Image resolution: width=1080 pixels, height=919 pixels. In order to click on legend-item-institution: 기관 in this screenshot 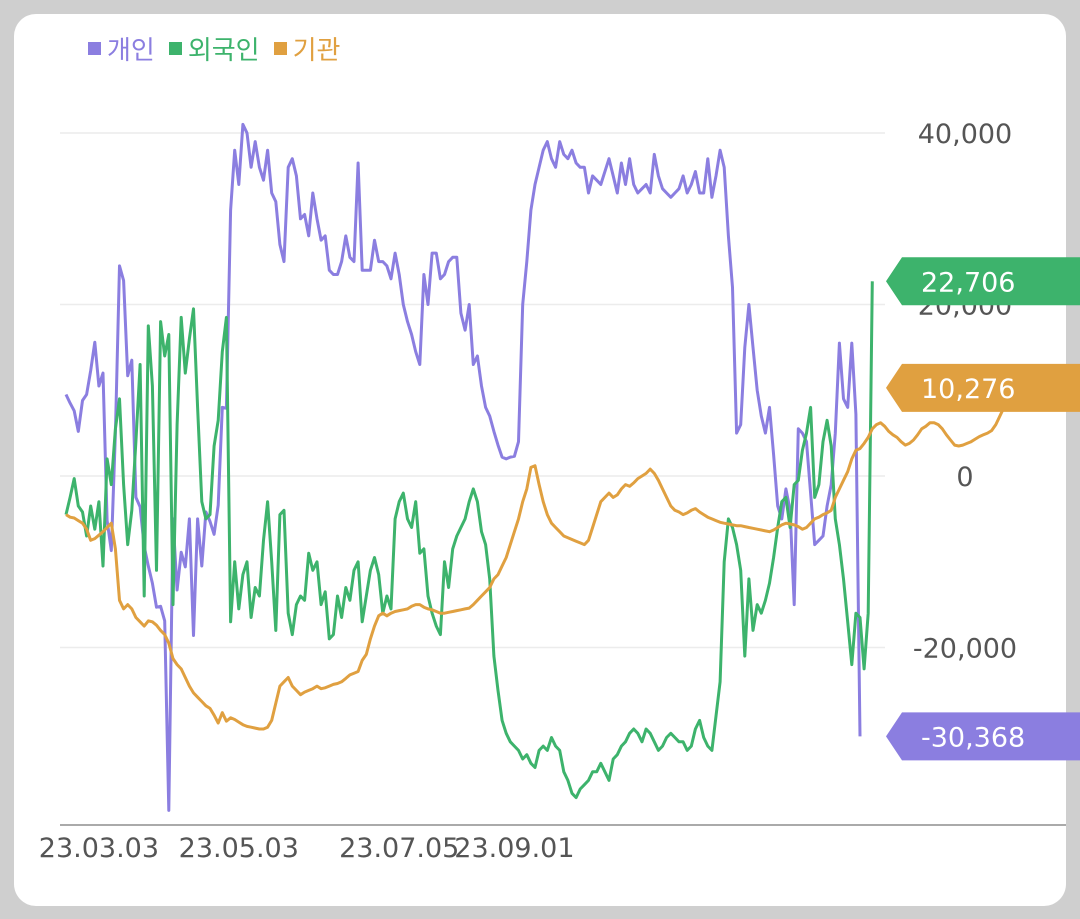, I will do `click(307, 48)`.